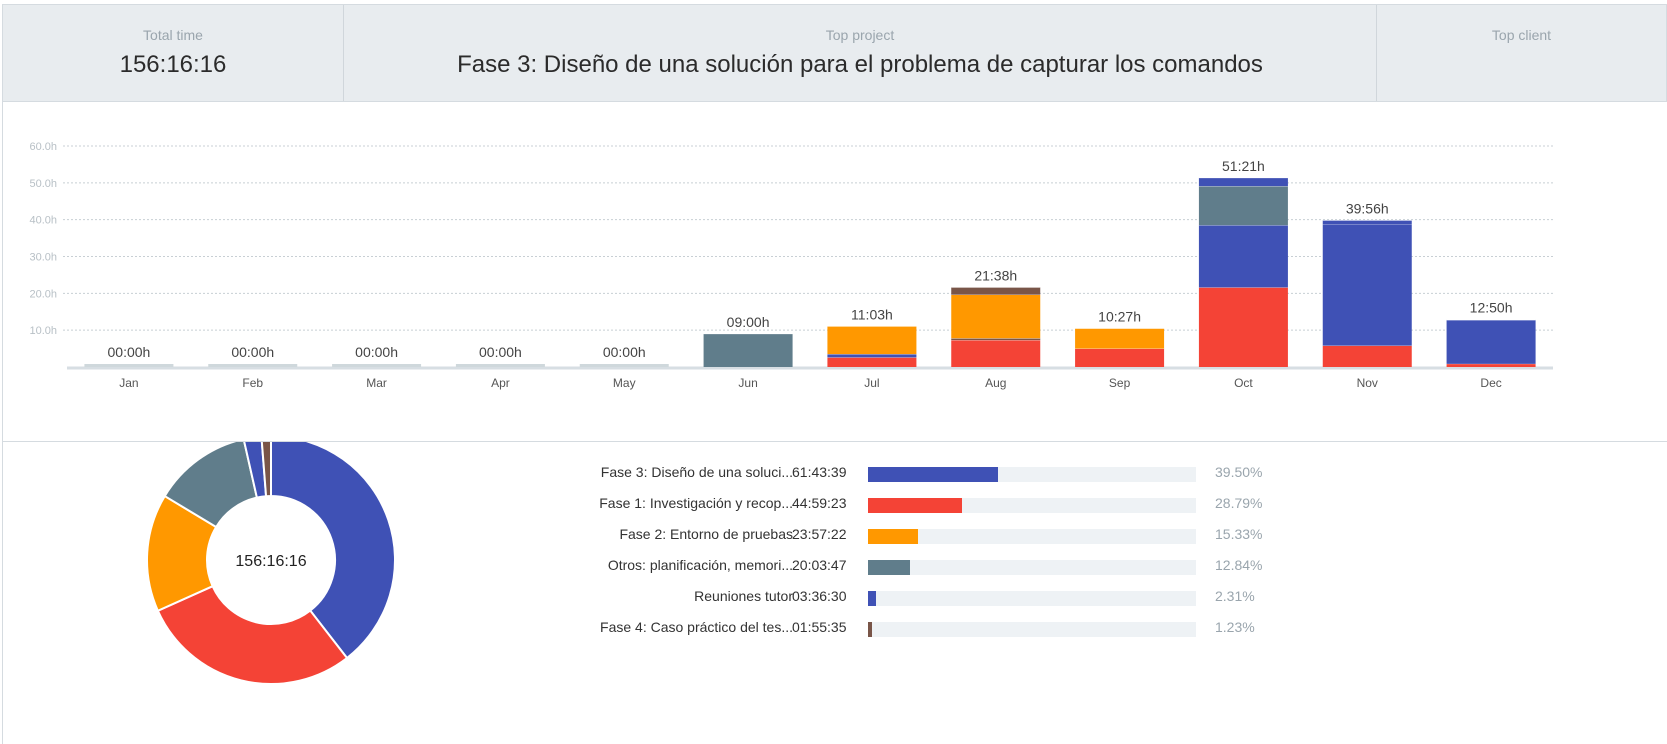 Image resolution: width=1667 pixels, height=744 pixels. I want to click on donut-slice-fase4, so click(266, 470).